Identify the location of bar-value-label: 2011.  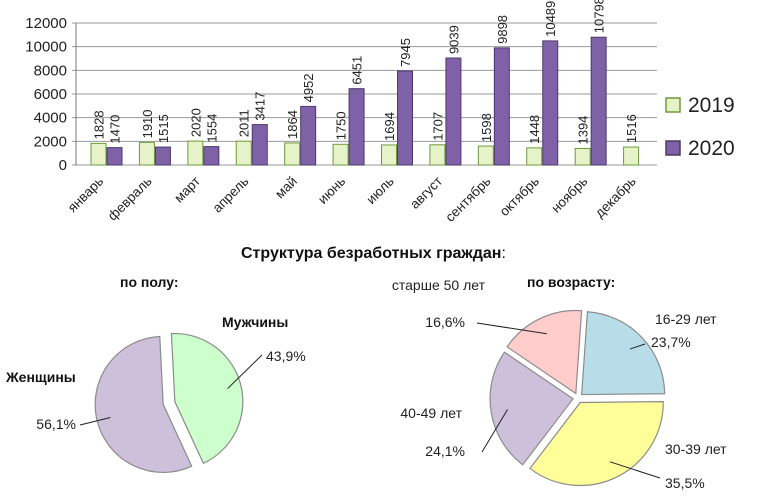
(244, 123).